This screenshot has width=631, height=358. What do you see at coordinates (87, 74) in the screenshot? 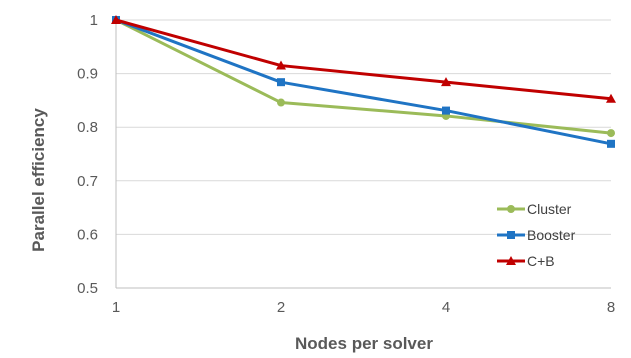
I see `y-tick-label: 0.9` at bounding box center [87, 74].